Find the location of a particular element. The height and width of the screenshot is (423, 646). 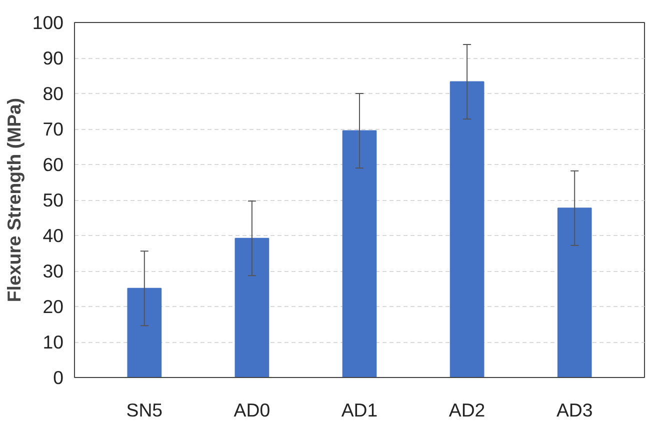

y-tick-label: 30 is located at coordinates (53, 271).